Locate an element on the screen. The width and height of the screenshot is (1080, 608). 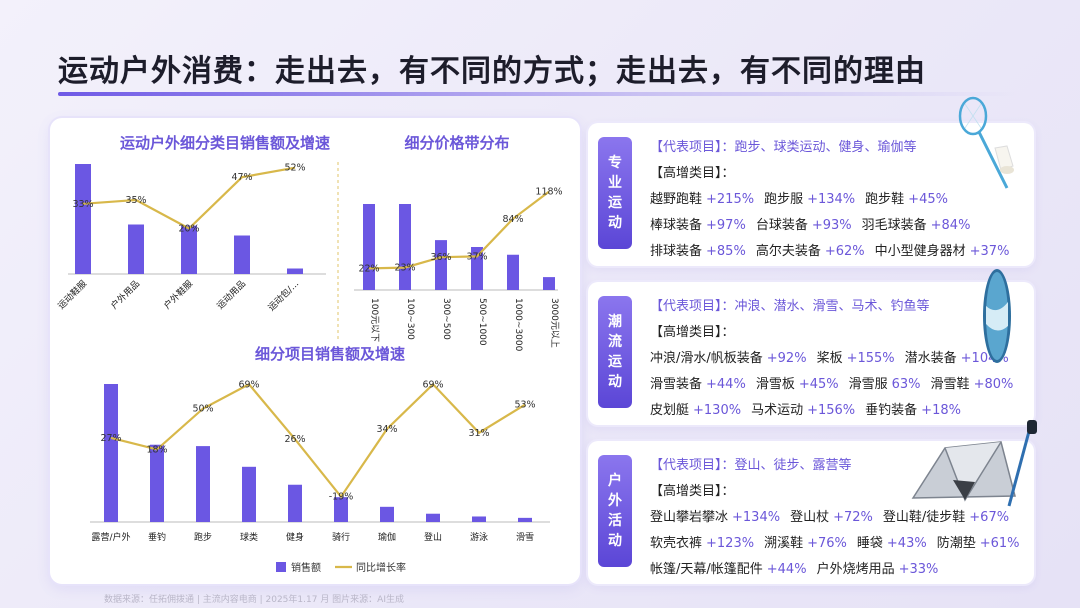
growth-item-pct: +44% is located at coordinates (786, 569).